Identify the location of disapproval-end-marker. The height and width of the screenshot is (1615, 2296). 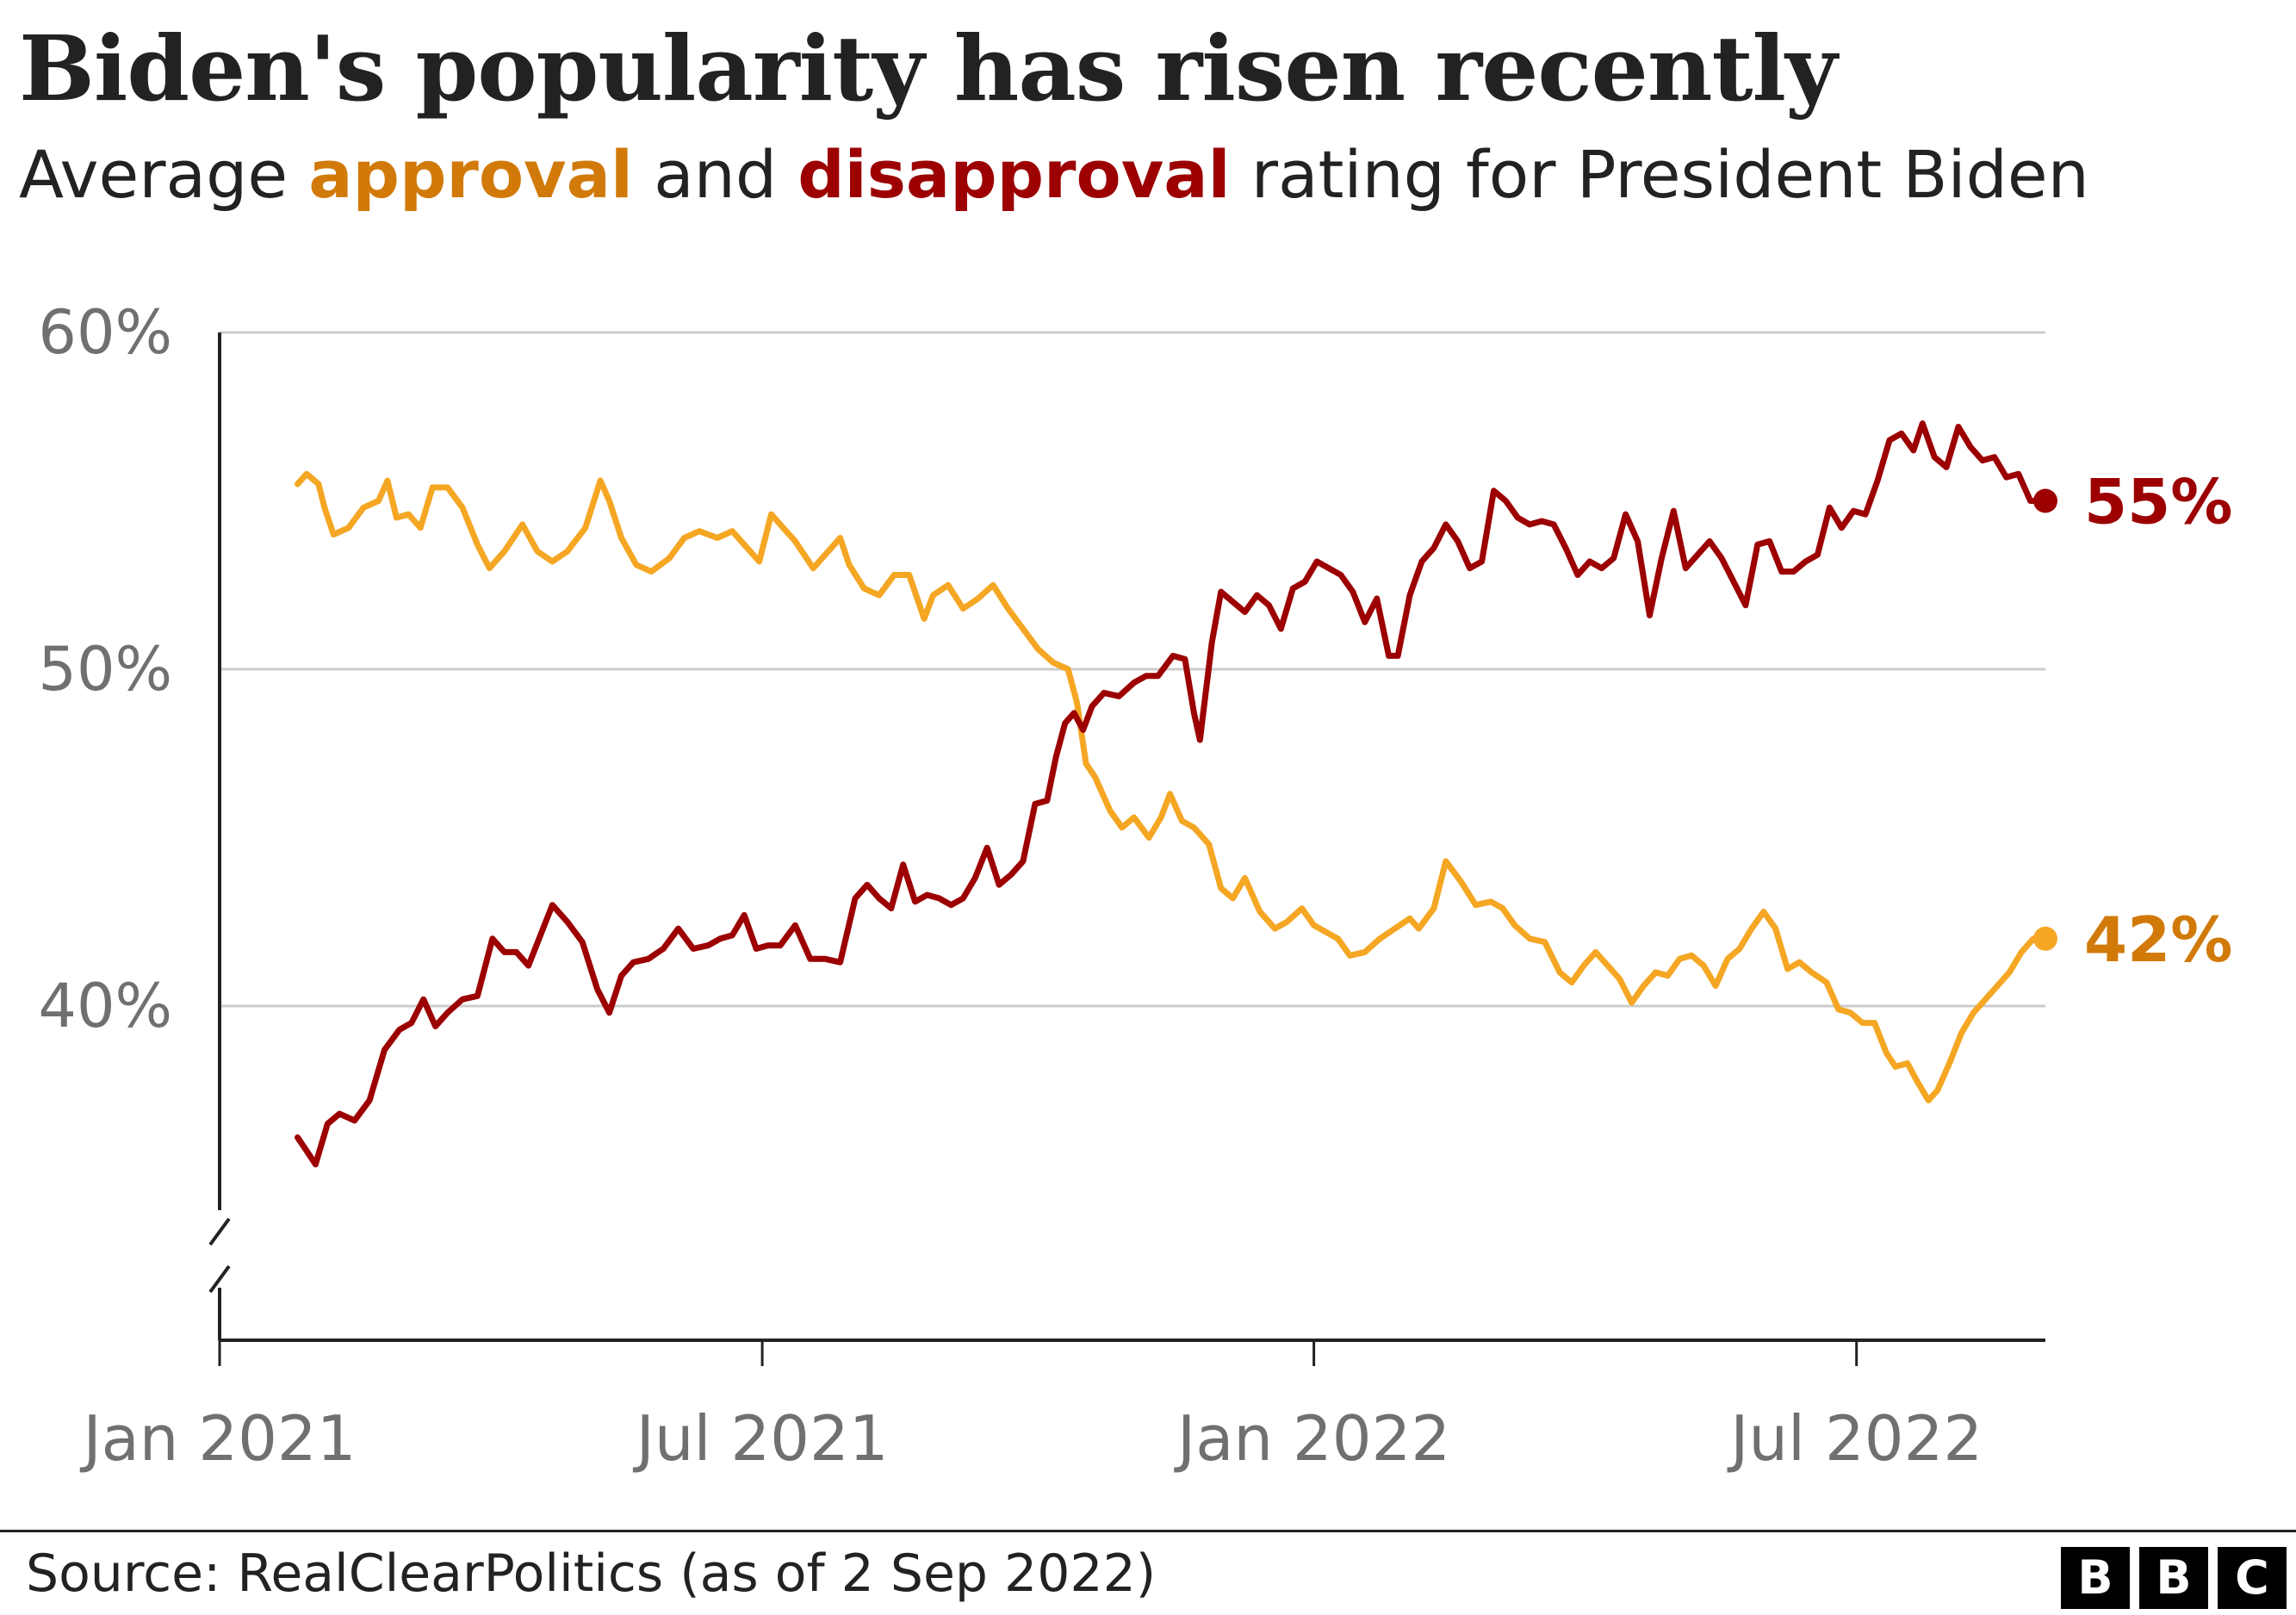
(2045, 501).